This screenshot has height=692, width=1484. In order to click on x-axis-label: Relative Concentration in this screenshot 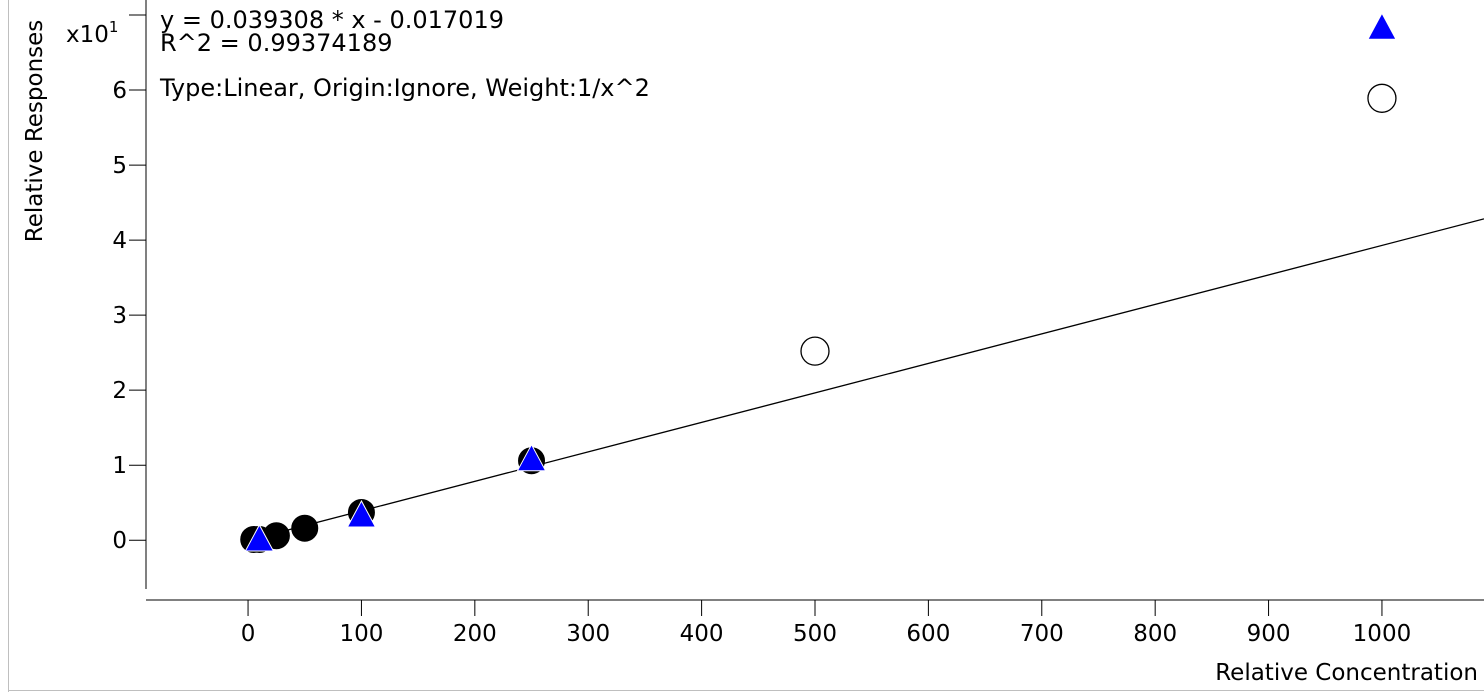, I will do `click(1346, 673)`.